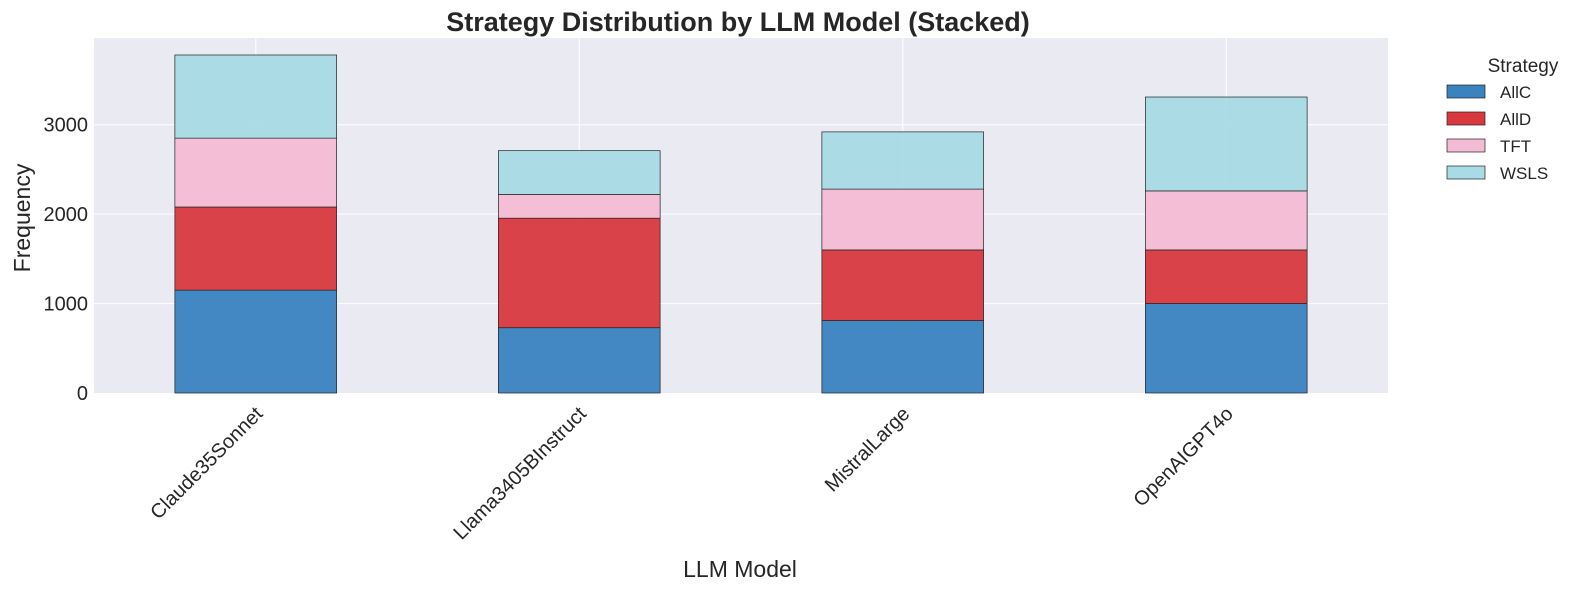 This screenshot has height=595, width=1592. I want to click on bar-segment-alld-claude35sonnet, so click(255, 248).